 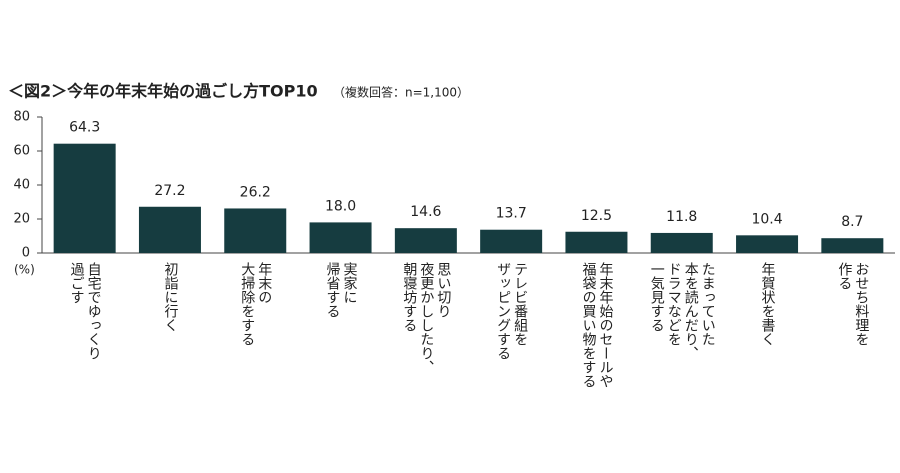 What do you see at coordinates (341, 290) in the screenshot?
I see `x-tick-label: 実家に 帰省する` at bounding box center [341, 290].